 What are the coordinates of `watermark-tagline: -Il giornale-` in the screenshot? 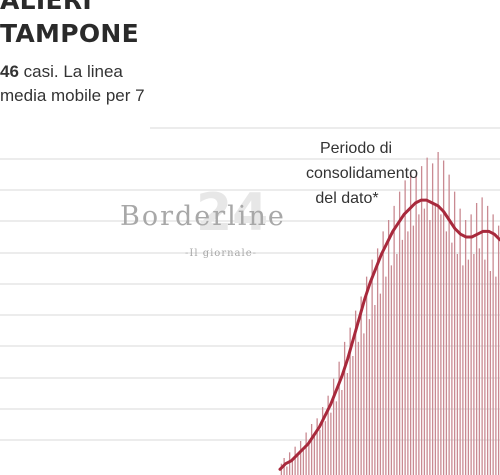 It's located at (221, 253).